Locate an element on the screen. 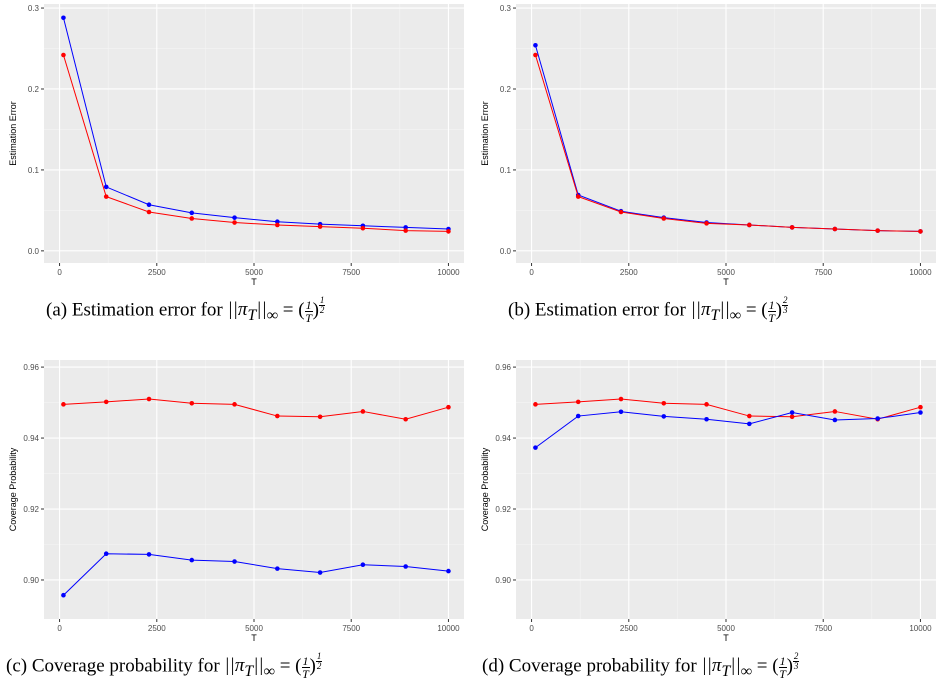  caption-b-close: ) is located at coordinates (778, 310).